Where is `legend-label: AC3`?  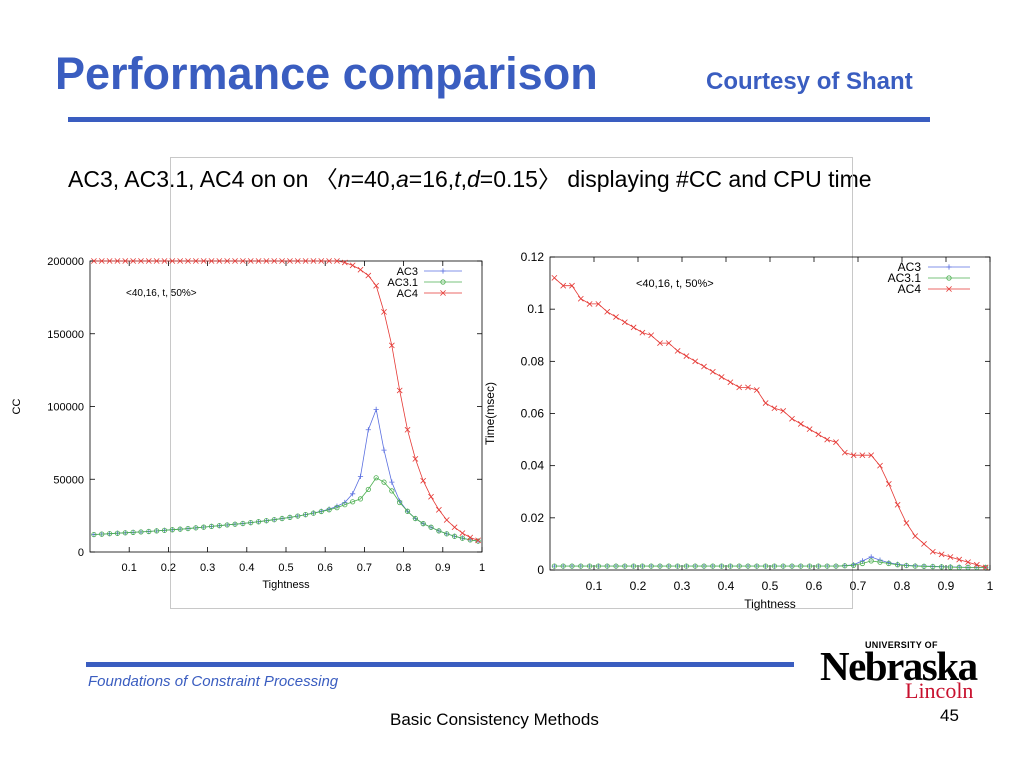 legend-label: AC3 is located at coordinates (407, 272).